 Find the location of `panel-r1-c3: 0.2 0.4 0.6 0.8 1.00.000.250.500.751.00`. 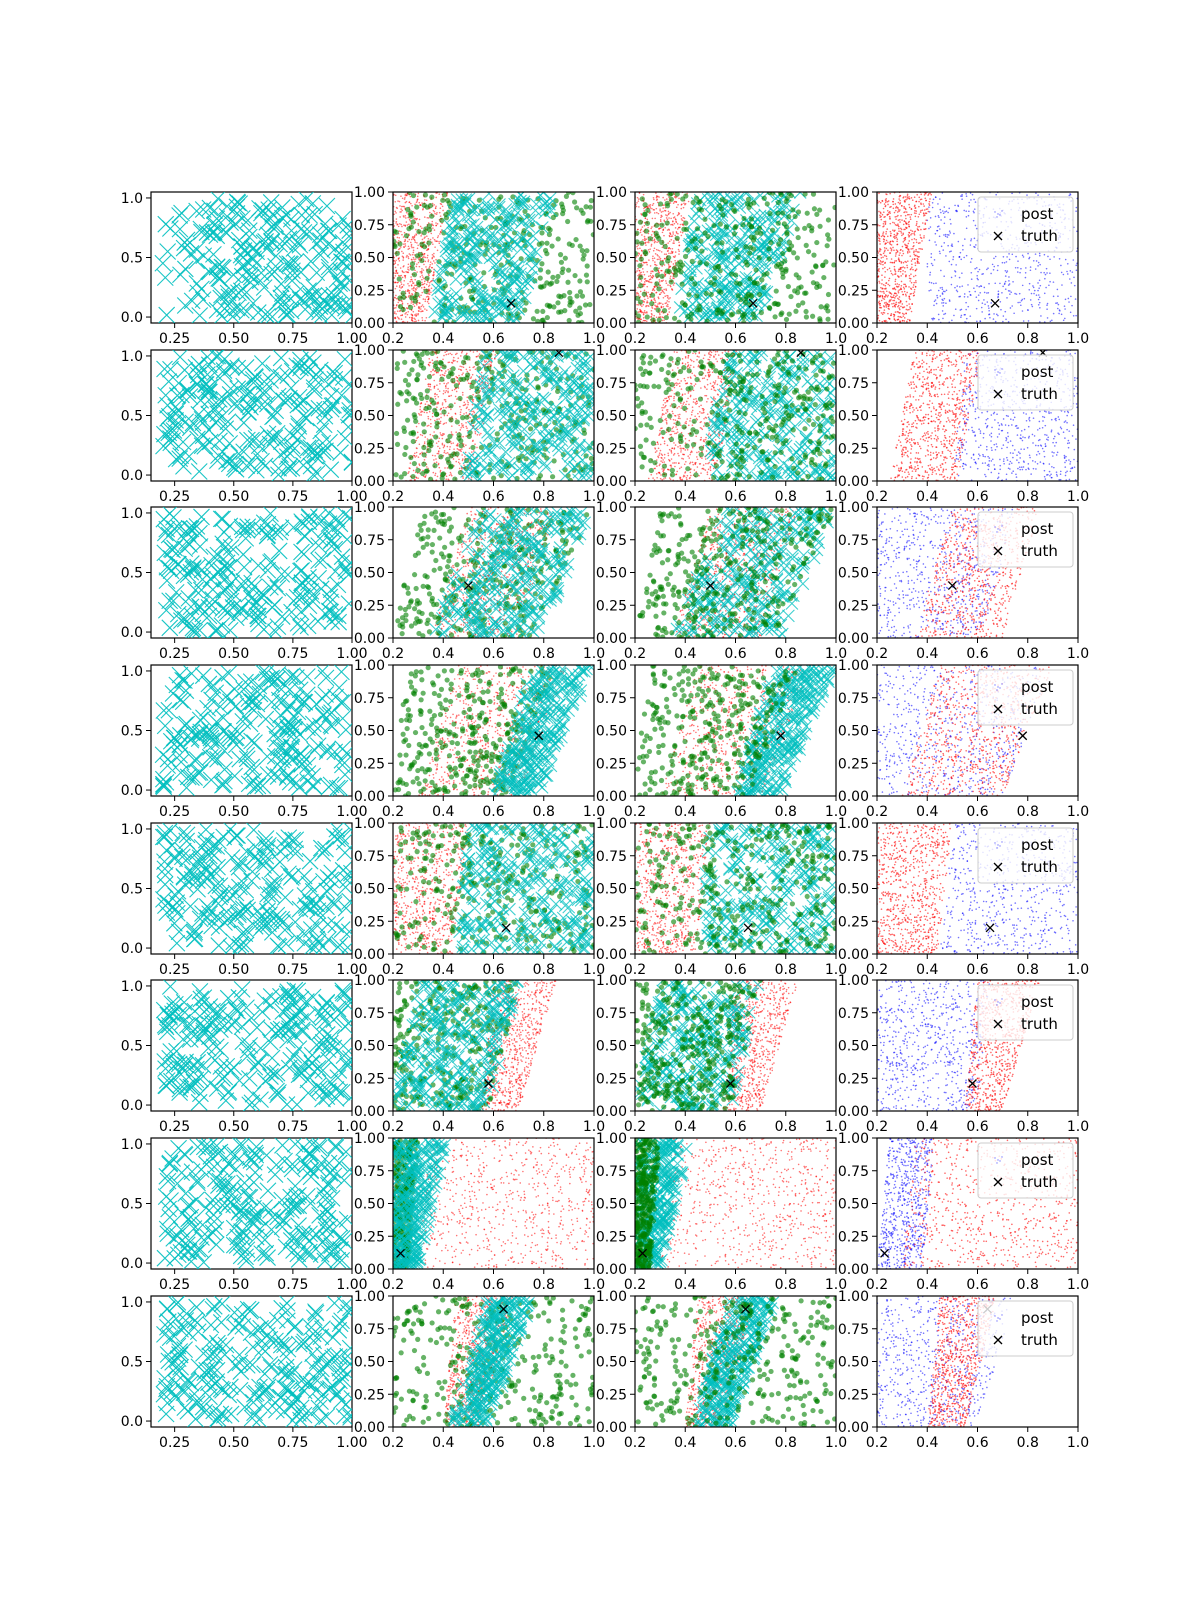

panel-r1-c3: 0.2 0.4 0.6 0.8 1.00.000.250.500.751.00 is located at coordinates (721, 266).